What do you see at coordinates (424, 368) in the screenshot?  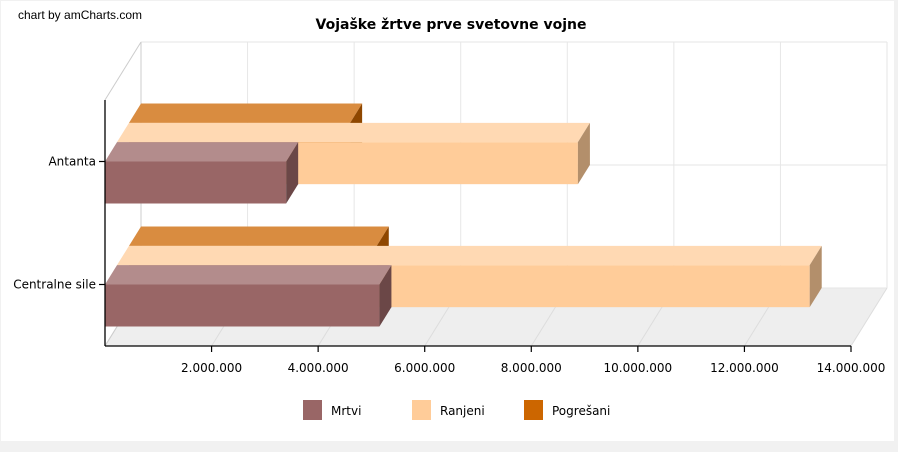 I see `x-tick-label: 6.000.000` at bounding box center [424, 368].